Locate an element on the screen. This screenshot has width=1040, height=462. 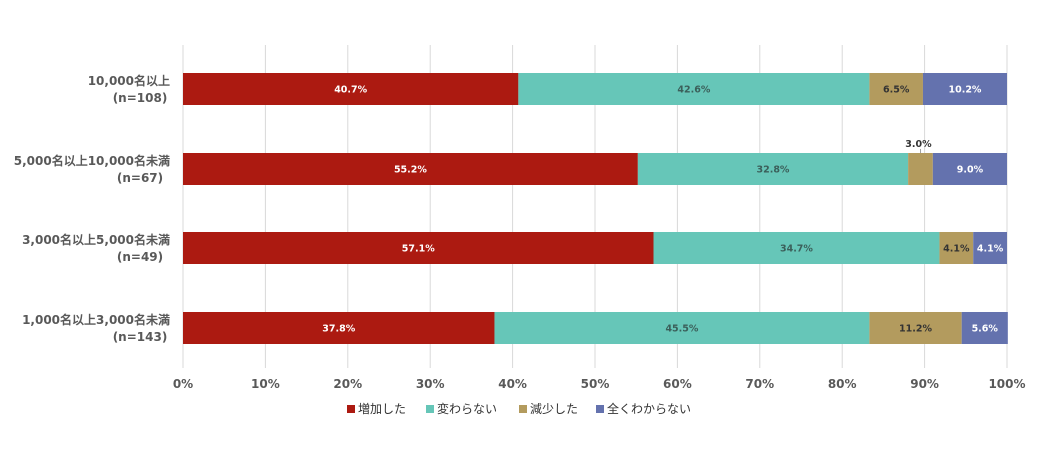
legend-label: 変わらない is located at coordinates (467, 408).